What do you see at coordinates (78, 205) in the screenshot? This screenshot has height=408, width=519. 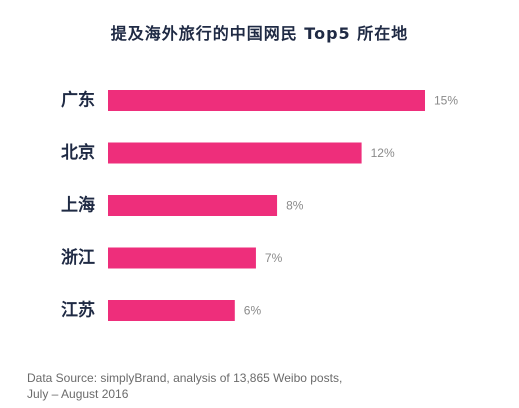 I see `category-label: 上海` at bounding box center [78, 205].